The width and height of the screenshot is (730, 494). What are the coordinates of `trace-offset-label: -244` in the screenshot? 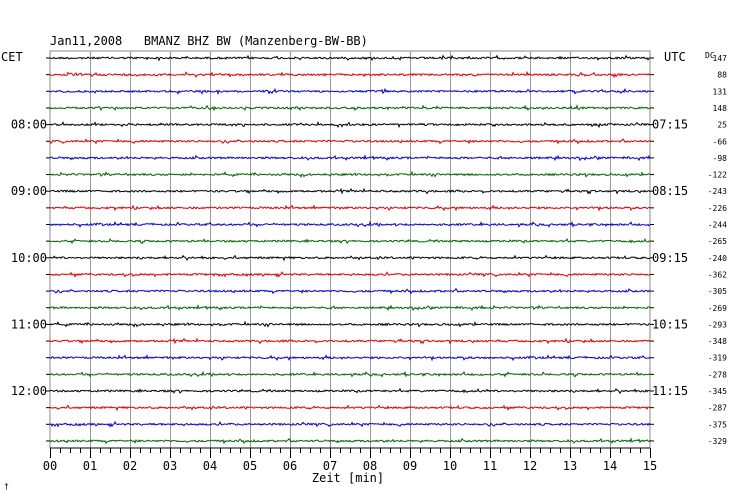 It's located at (717, 225).